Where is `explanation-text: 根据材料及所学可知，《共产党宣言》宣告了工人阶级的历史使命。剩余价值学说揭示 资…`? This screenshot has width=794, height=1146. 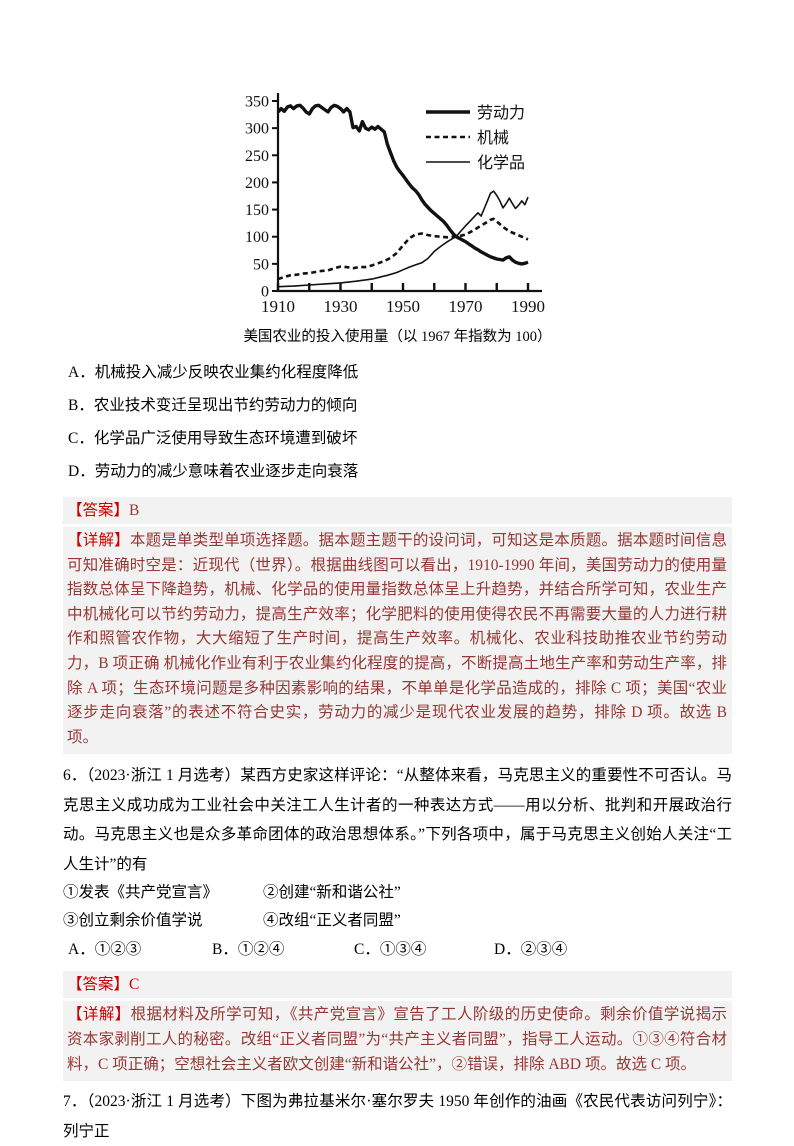
explanation-text: 根据材料及所学可知，《共产党宣言》宣告了工人阶级的历史使命。剩余价值学说揭示 资… is located at coordinates (397, 1039).